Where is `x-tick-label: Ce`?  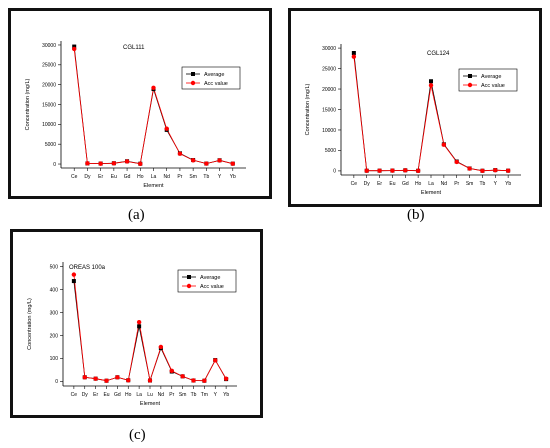
x-tick-label: Ce is located at coordinates (74, 395).